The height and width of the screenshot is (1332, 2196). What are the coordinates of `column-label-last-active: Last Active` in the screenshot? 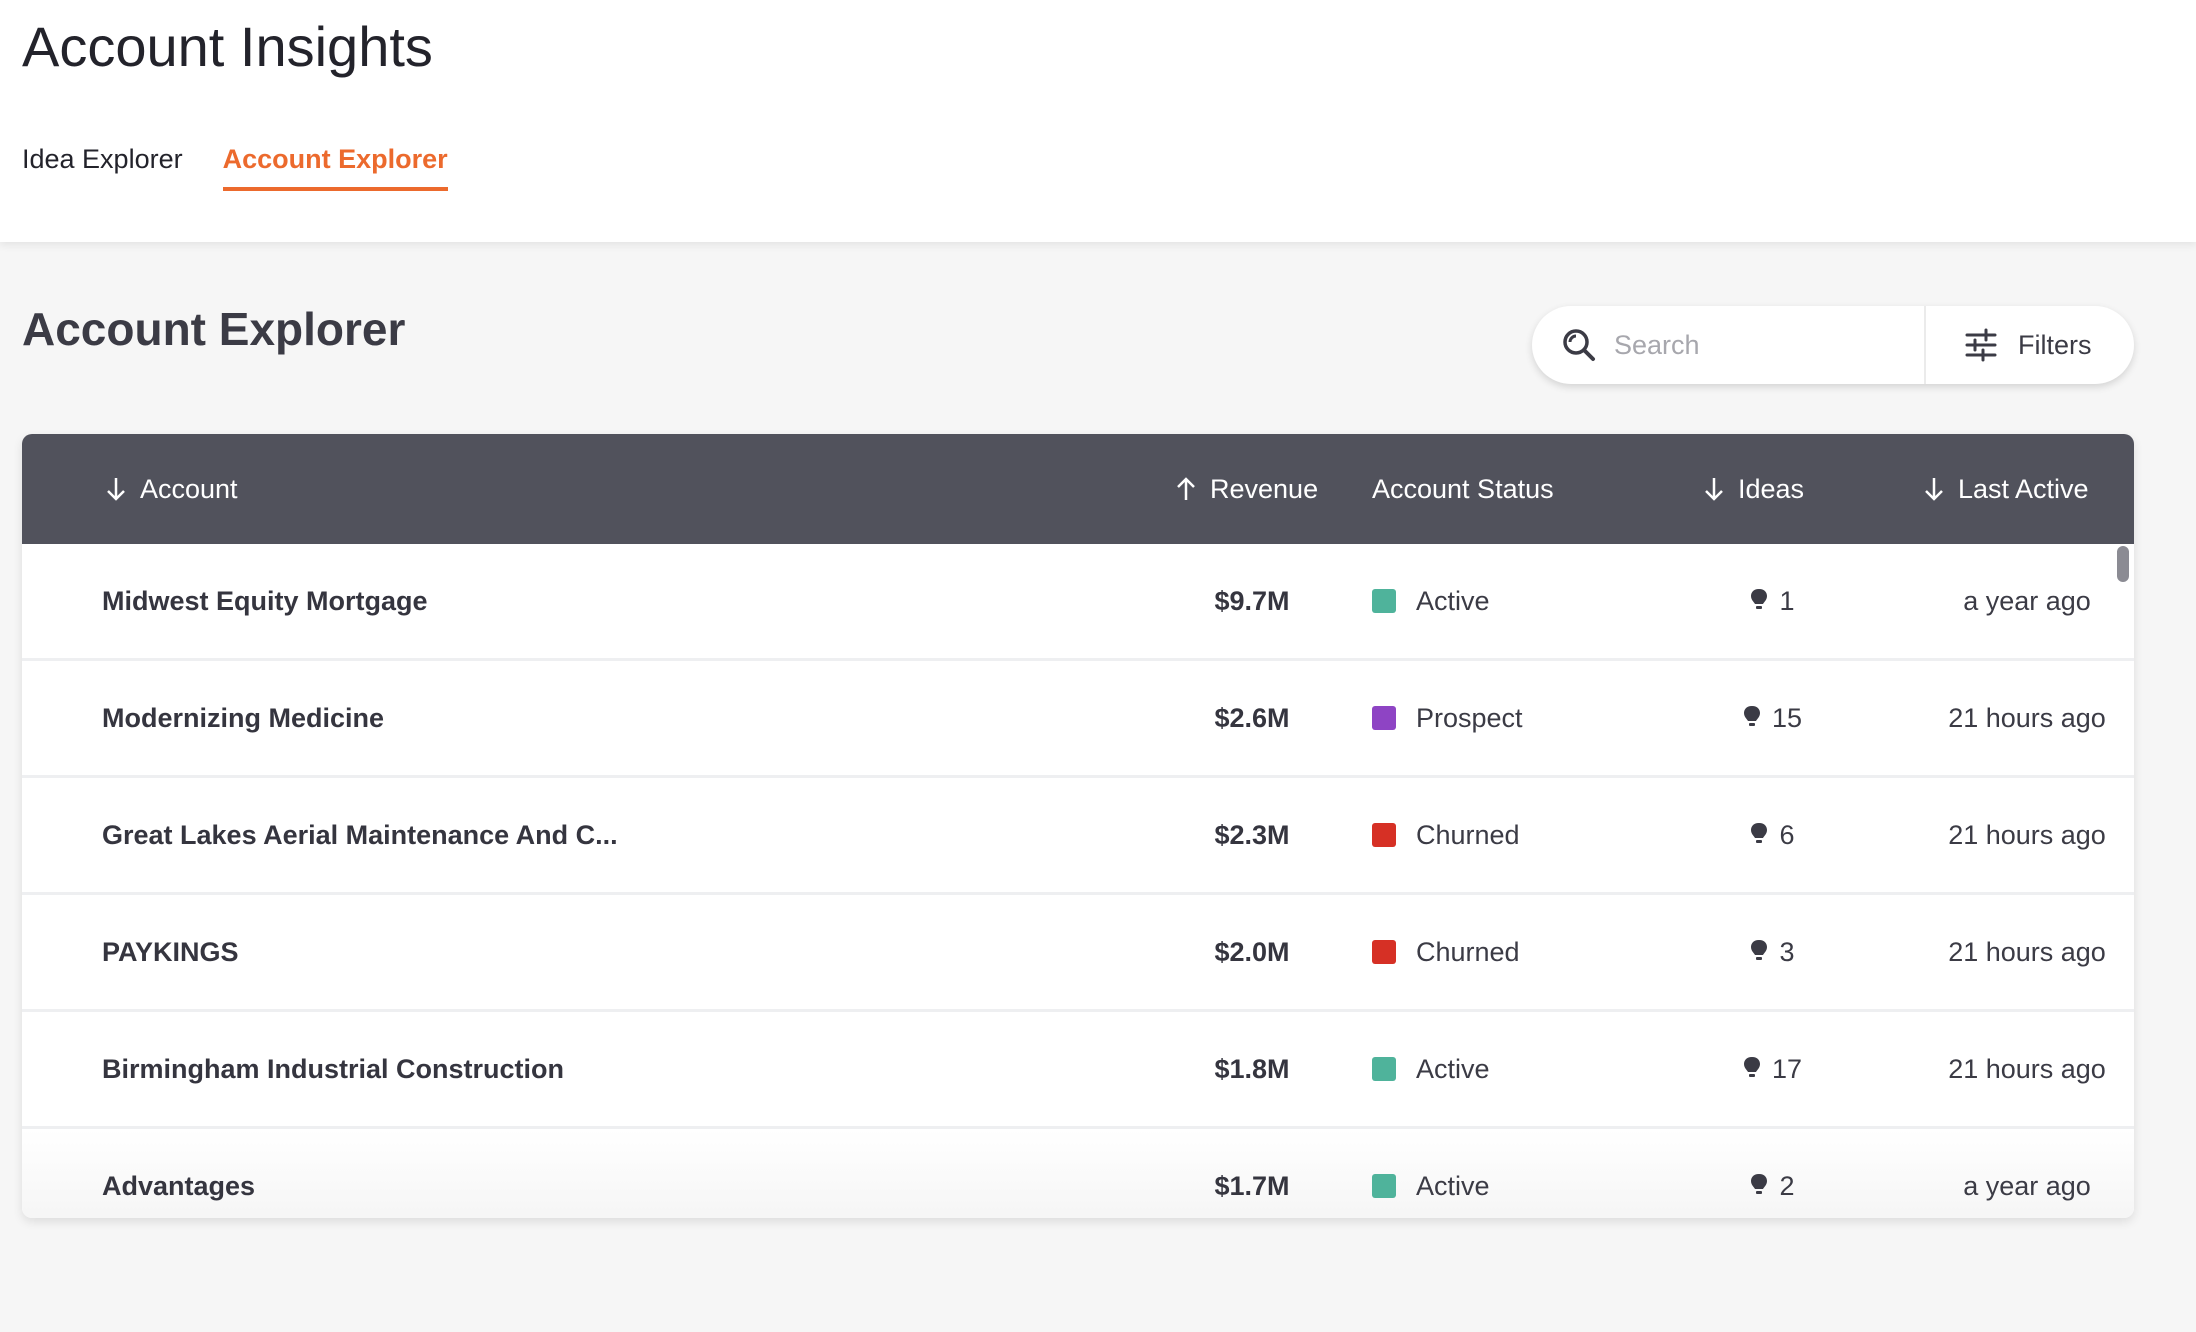 It's located at (2023, 488).